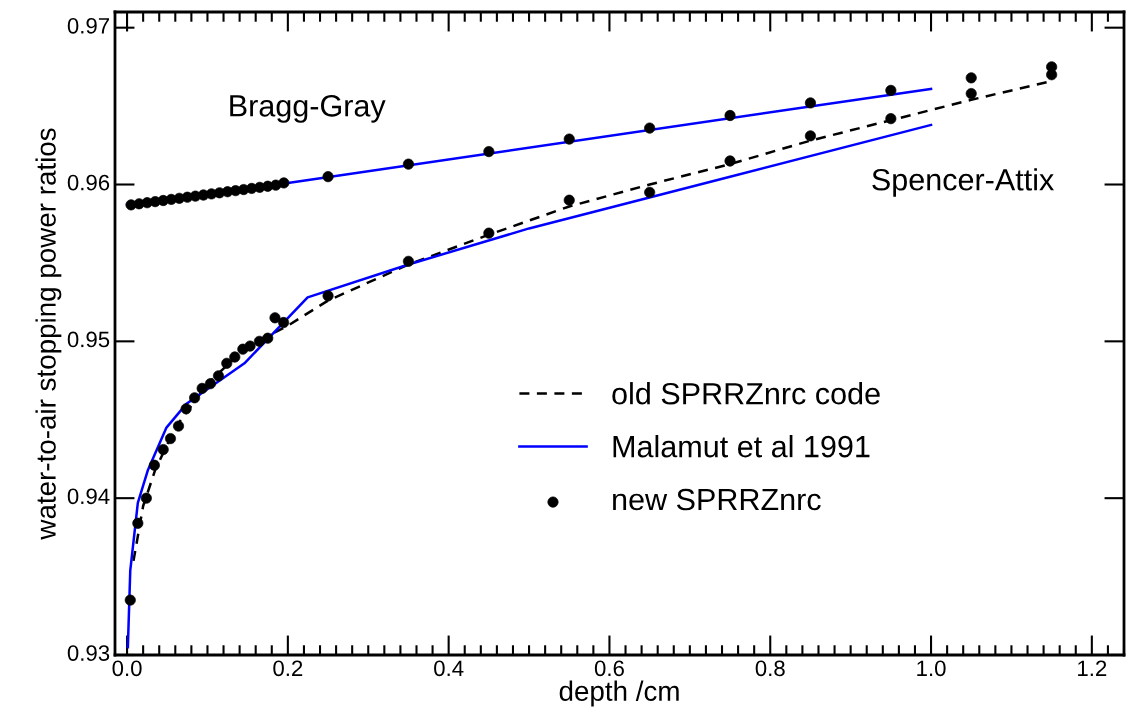 The height and width of the screenshot is (724, 1134). What do you see at coordinates (741, 446) in the screenshot?
I see `legend-label: Malamut et al 1991` at bounding box center [741, 446].